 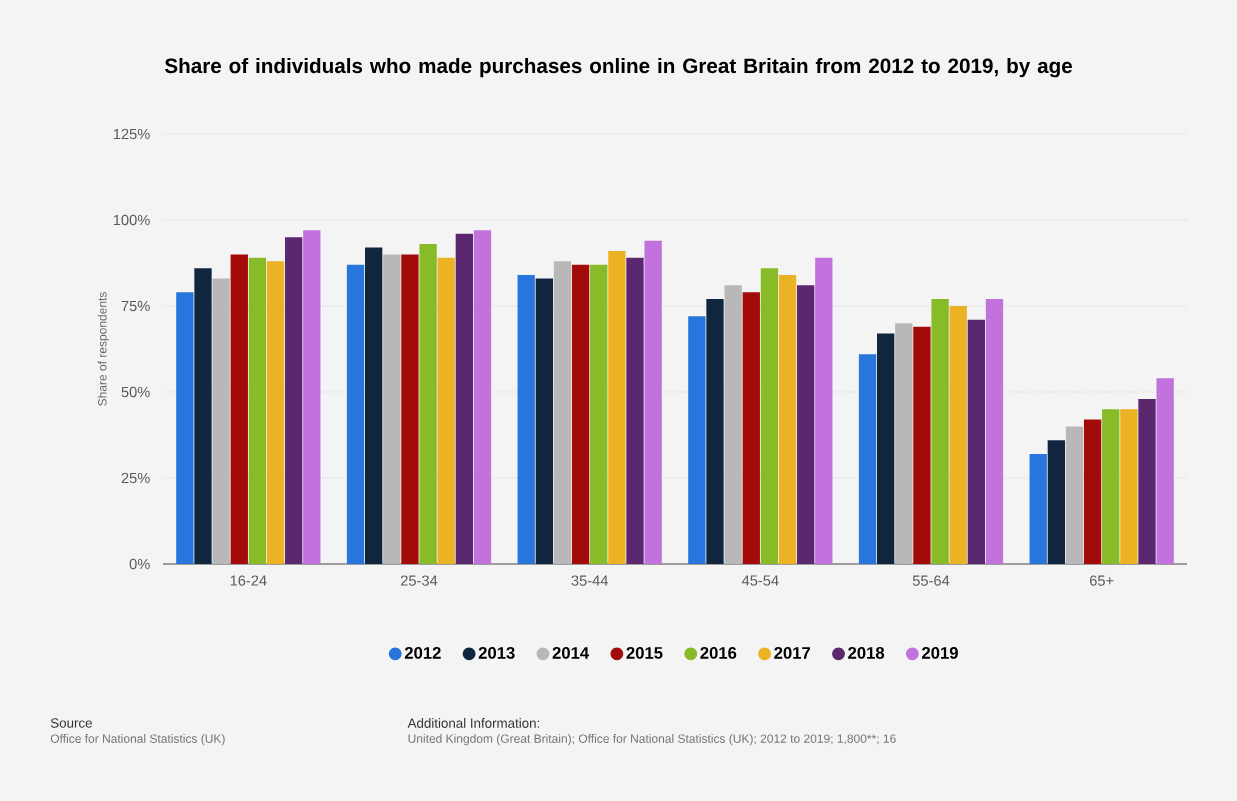 What do you see at coordinates (422, 653) in the screenshot?
I see `legend-label: 2012` at bounding box center [422, 653].